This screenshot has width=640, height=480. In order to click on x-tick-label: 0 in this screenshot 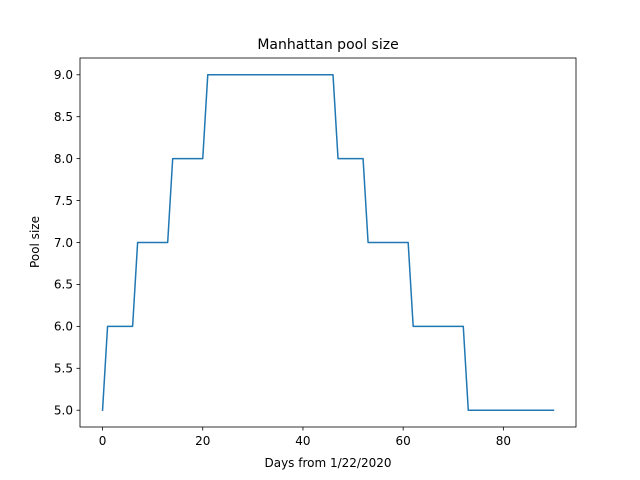, I will do `click(103, 441)`.